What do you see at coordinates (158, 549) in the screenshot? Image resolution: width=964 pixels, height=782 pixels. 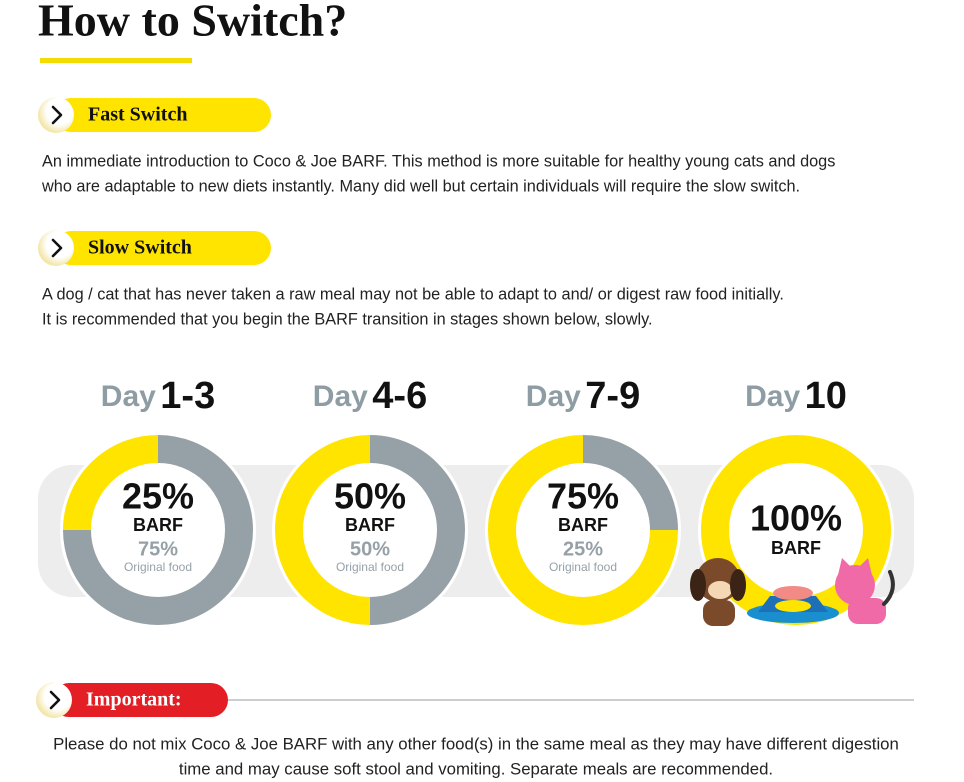 I see `original-percent: 75%` at bounding box center [158, 549].